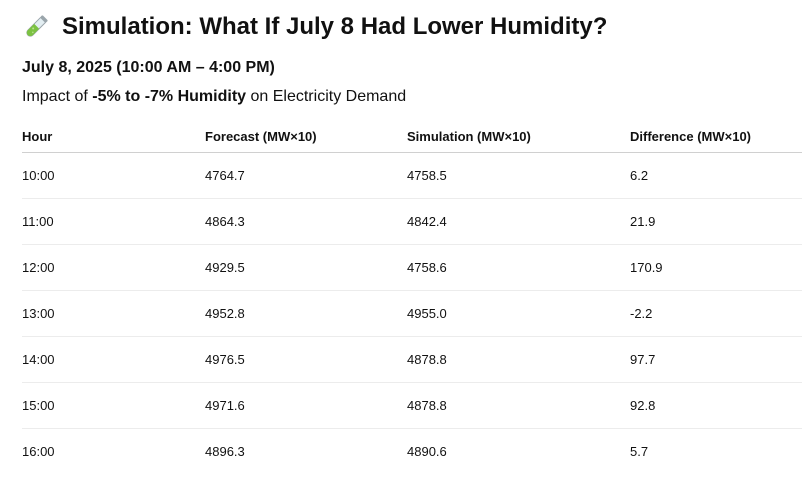 Image resolution: width=802 pixels, height=486 pixels. What do you see at coordinates (306, 137) in the screenshot?
I see `column-header-forecast: Forecast (MW×10)` at bounding box center [306, 137].